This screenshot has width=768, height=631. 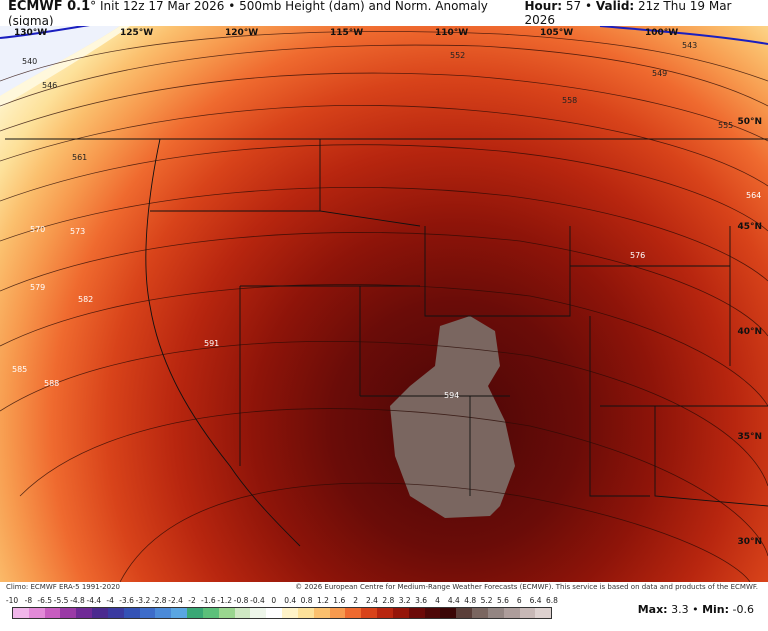 What do you see at coordinates (339, 600) in the screenshot?
I see `scale-label: 1.6` at bounding box center [339, 600].